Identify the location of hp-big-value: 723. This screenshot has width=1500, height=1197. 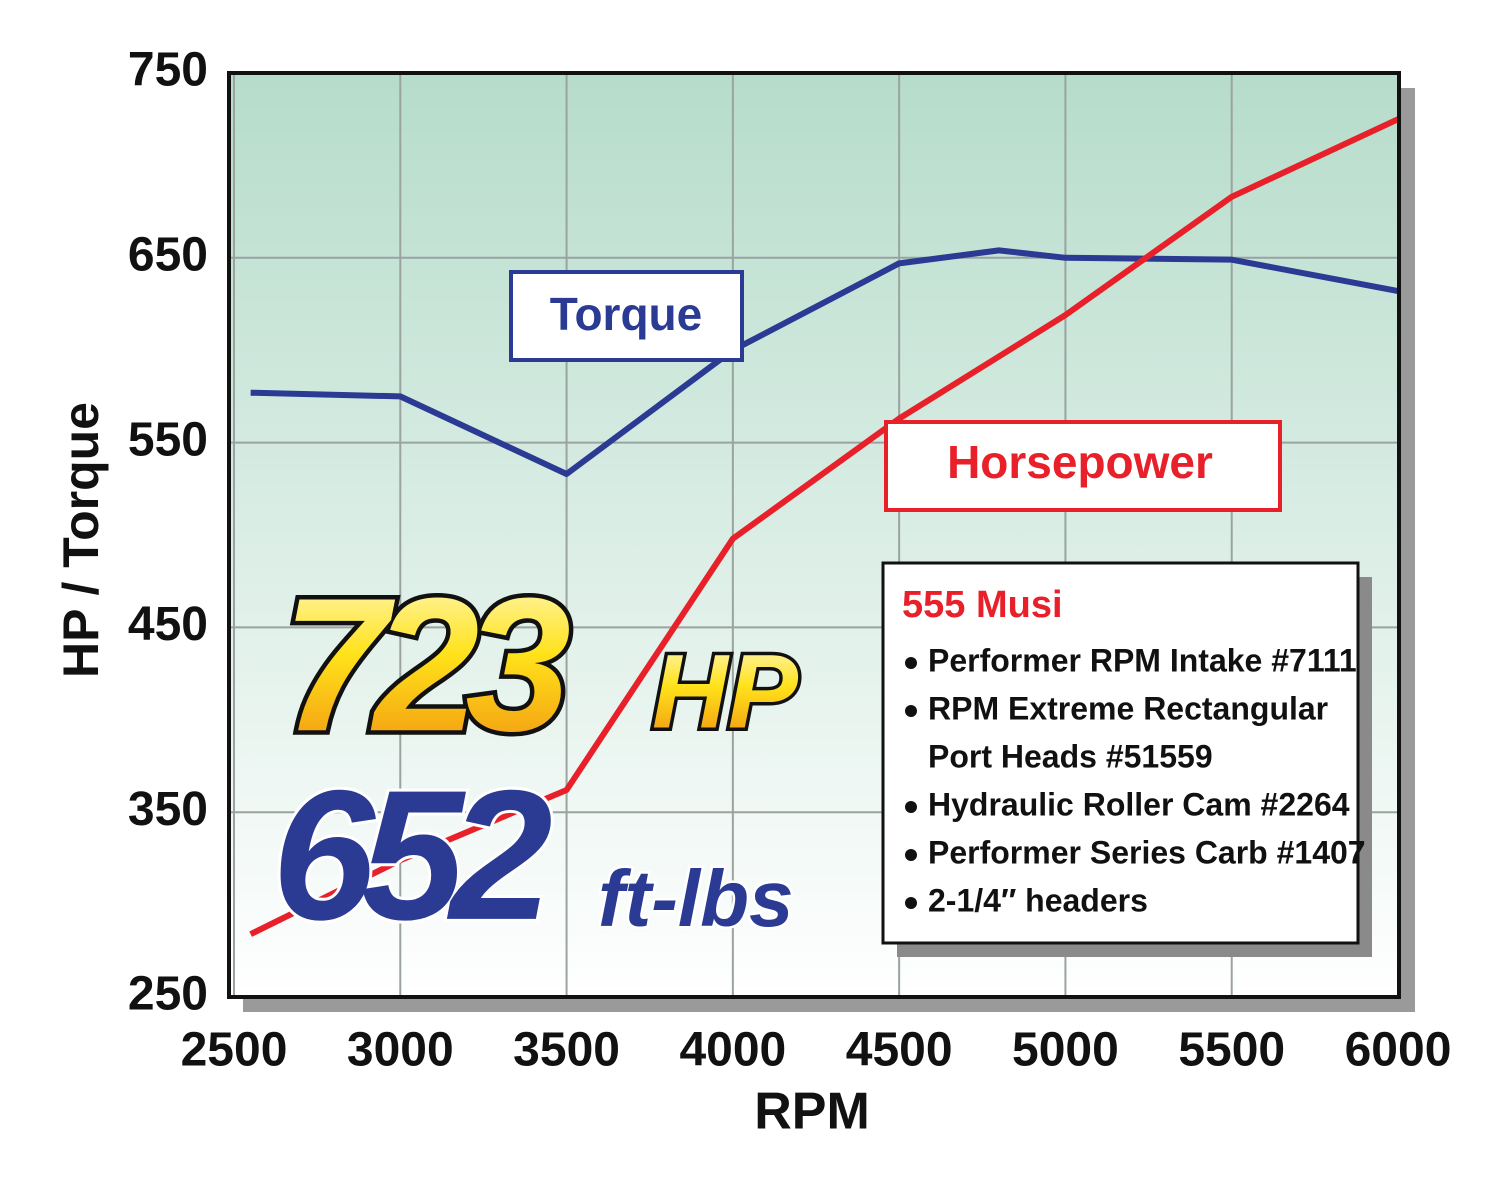
(425, 665).